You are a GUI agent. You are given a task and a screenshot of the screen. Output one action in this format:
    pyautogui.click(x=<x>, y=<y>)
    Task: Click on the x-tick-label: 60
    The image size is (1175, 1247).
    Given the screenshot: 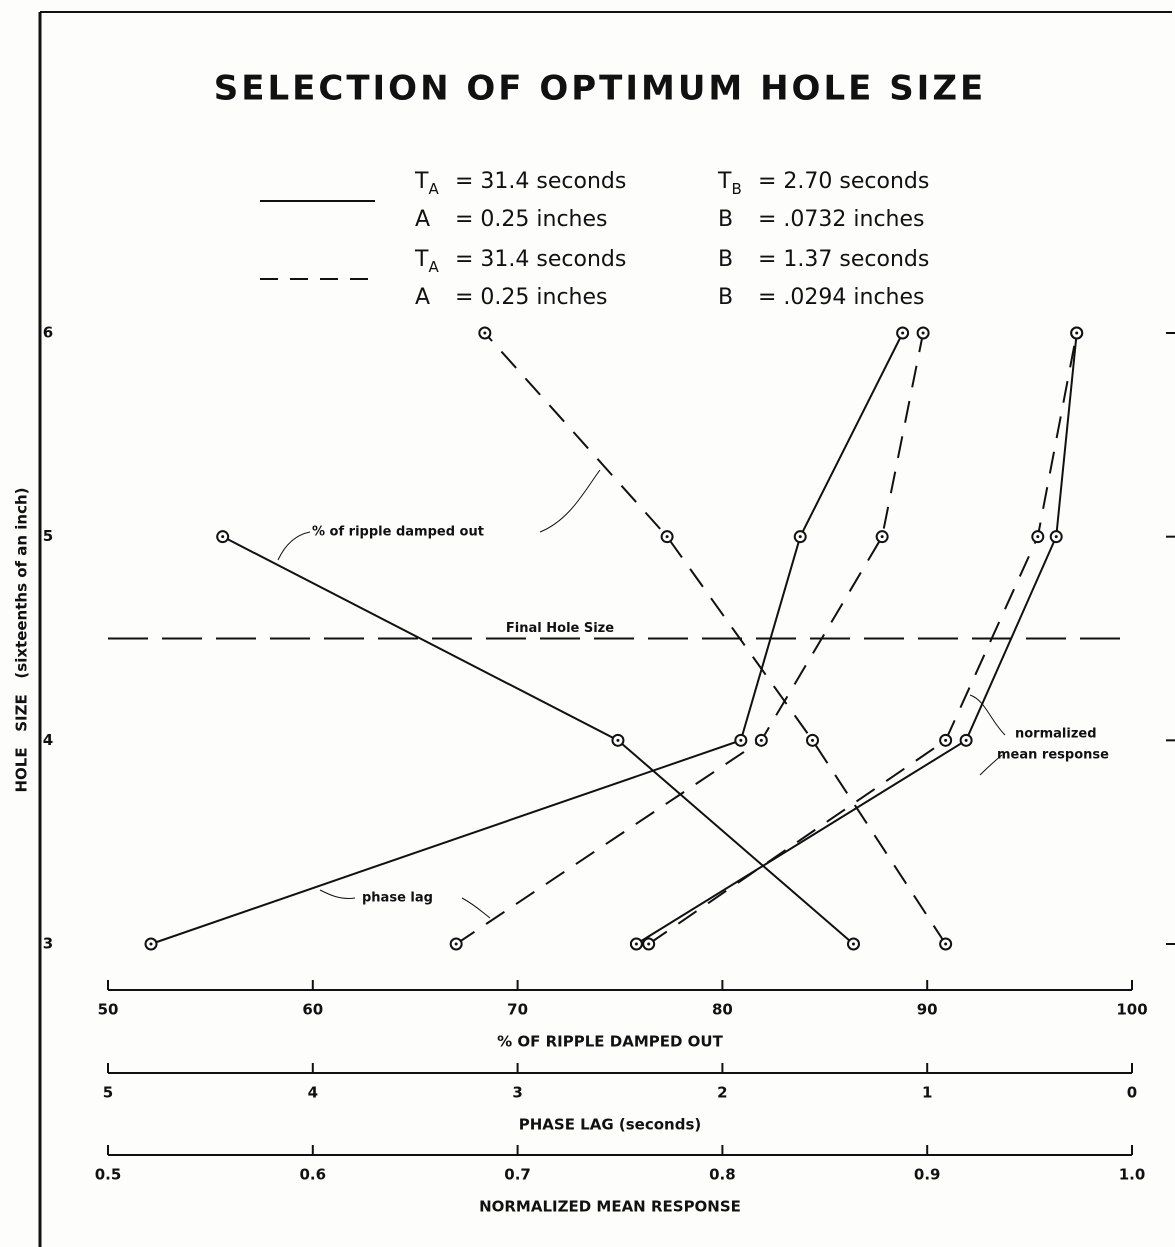 What is the action you would take?
    pyautogui.click(x=312, y=1010)
    